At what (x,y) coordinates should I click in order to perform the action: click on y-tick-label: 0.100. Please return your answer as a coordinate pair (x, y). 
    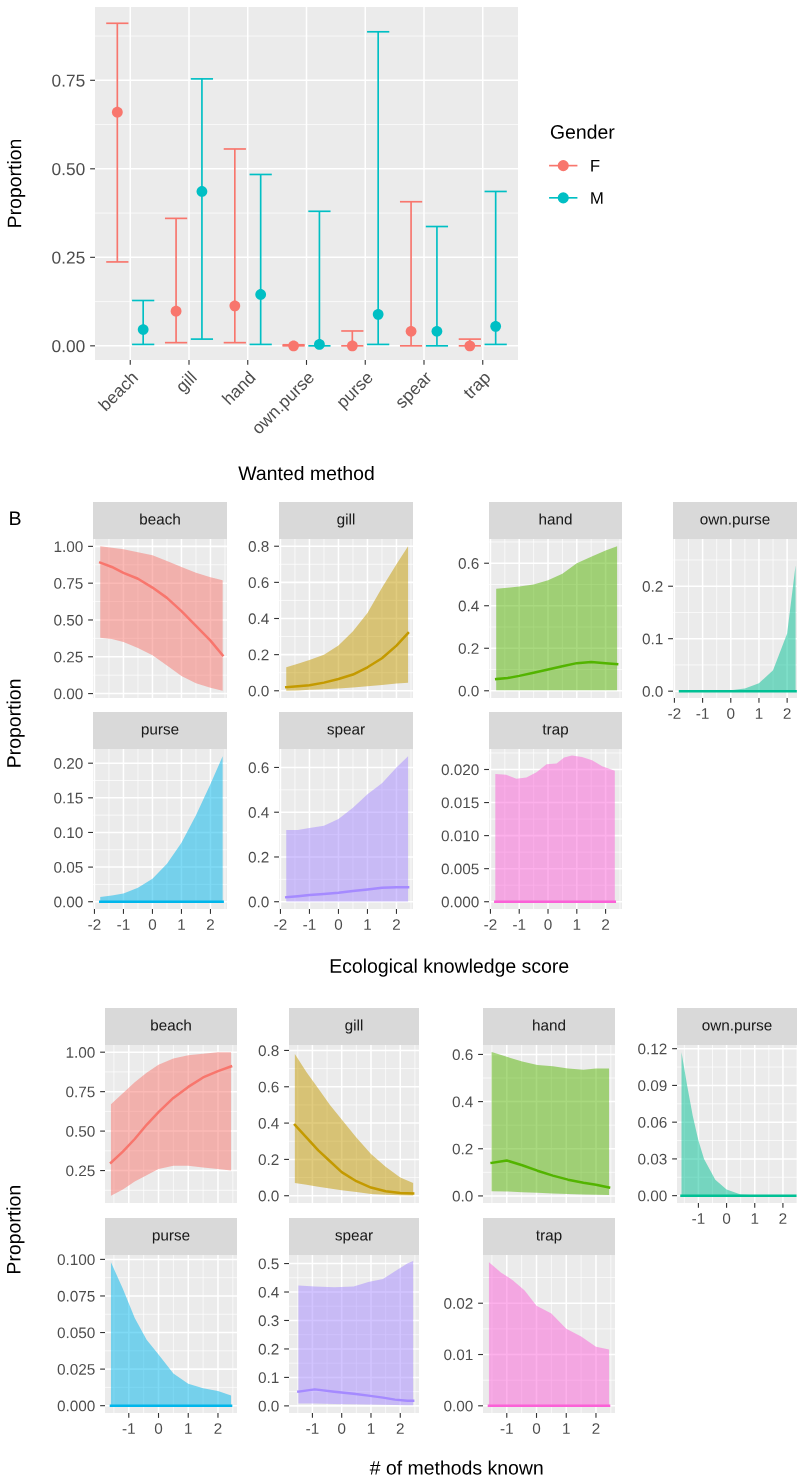
    Looking at the image, I should click on (76, 1260).